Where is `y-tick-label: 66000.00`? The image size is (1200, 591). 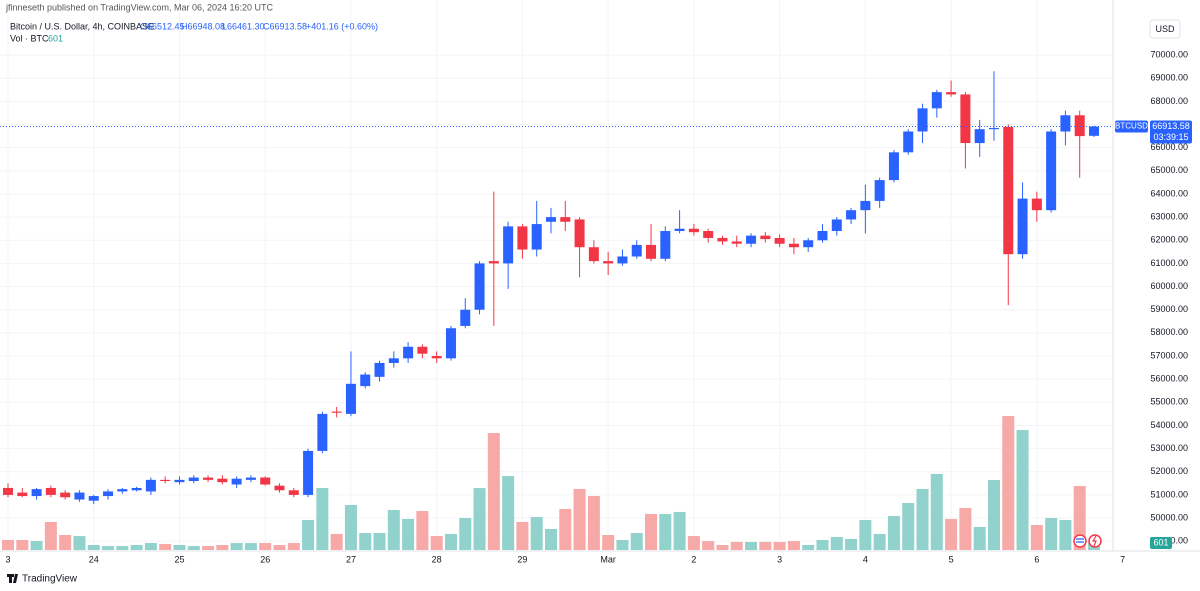 y-tick-label: 66000.00 is located at coordinates (1169, 147).